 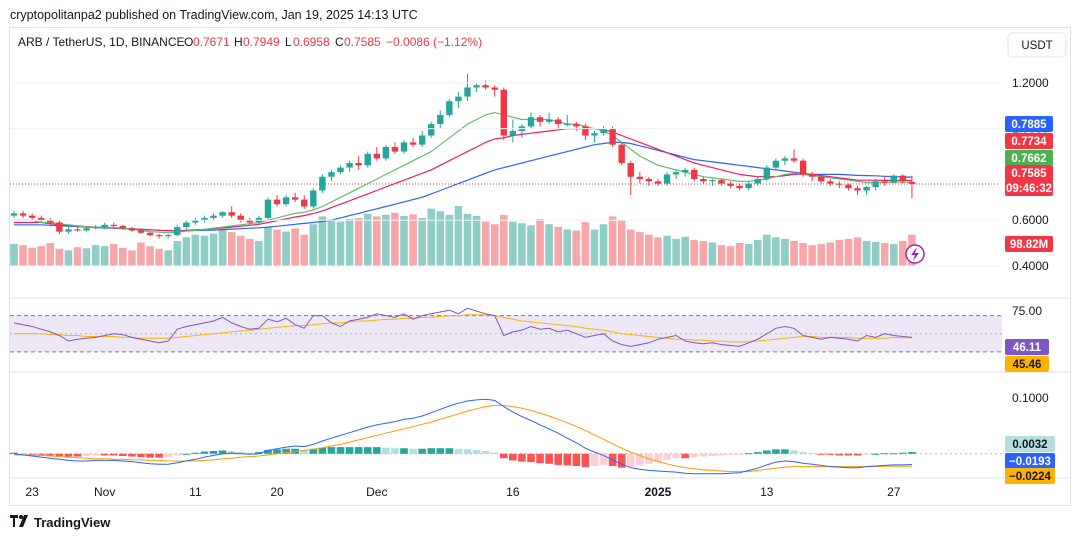 I want to click on macd-signal-line, so click(x=463, y=438).